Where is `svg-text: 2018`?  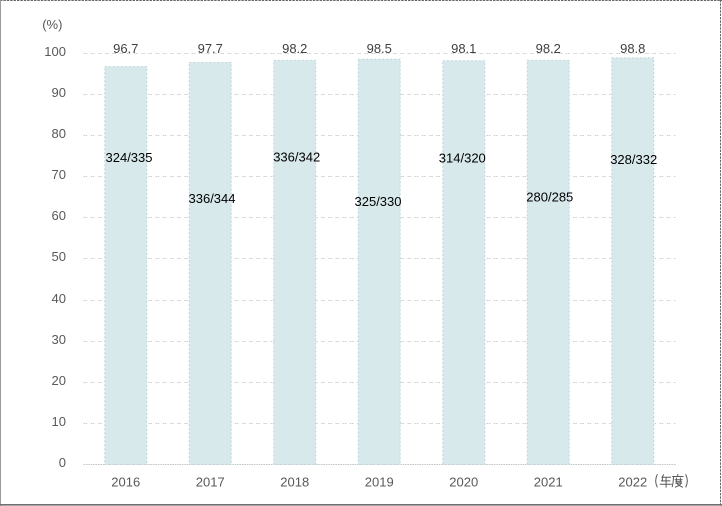
svg-text: 2018 is located at coordinates (294, 482).